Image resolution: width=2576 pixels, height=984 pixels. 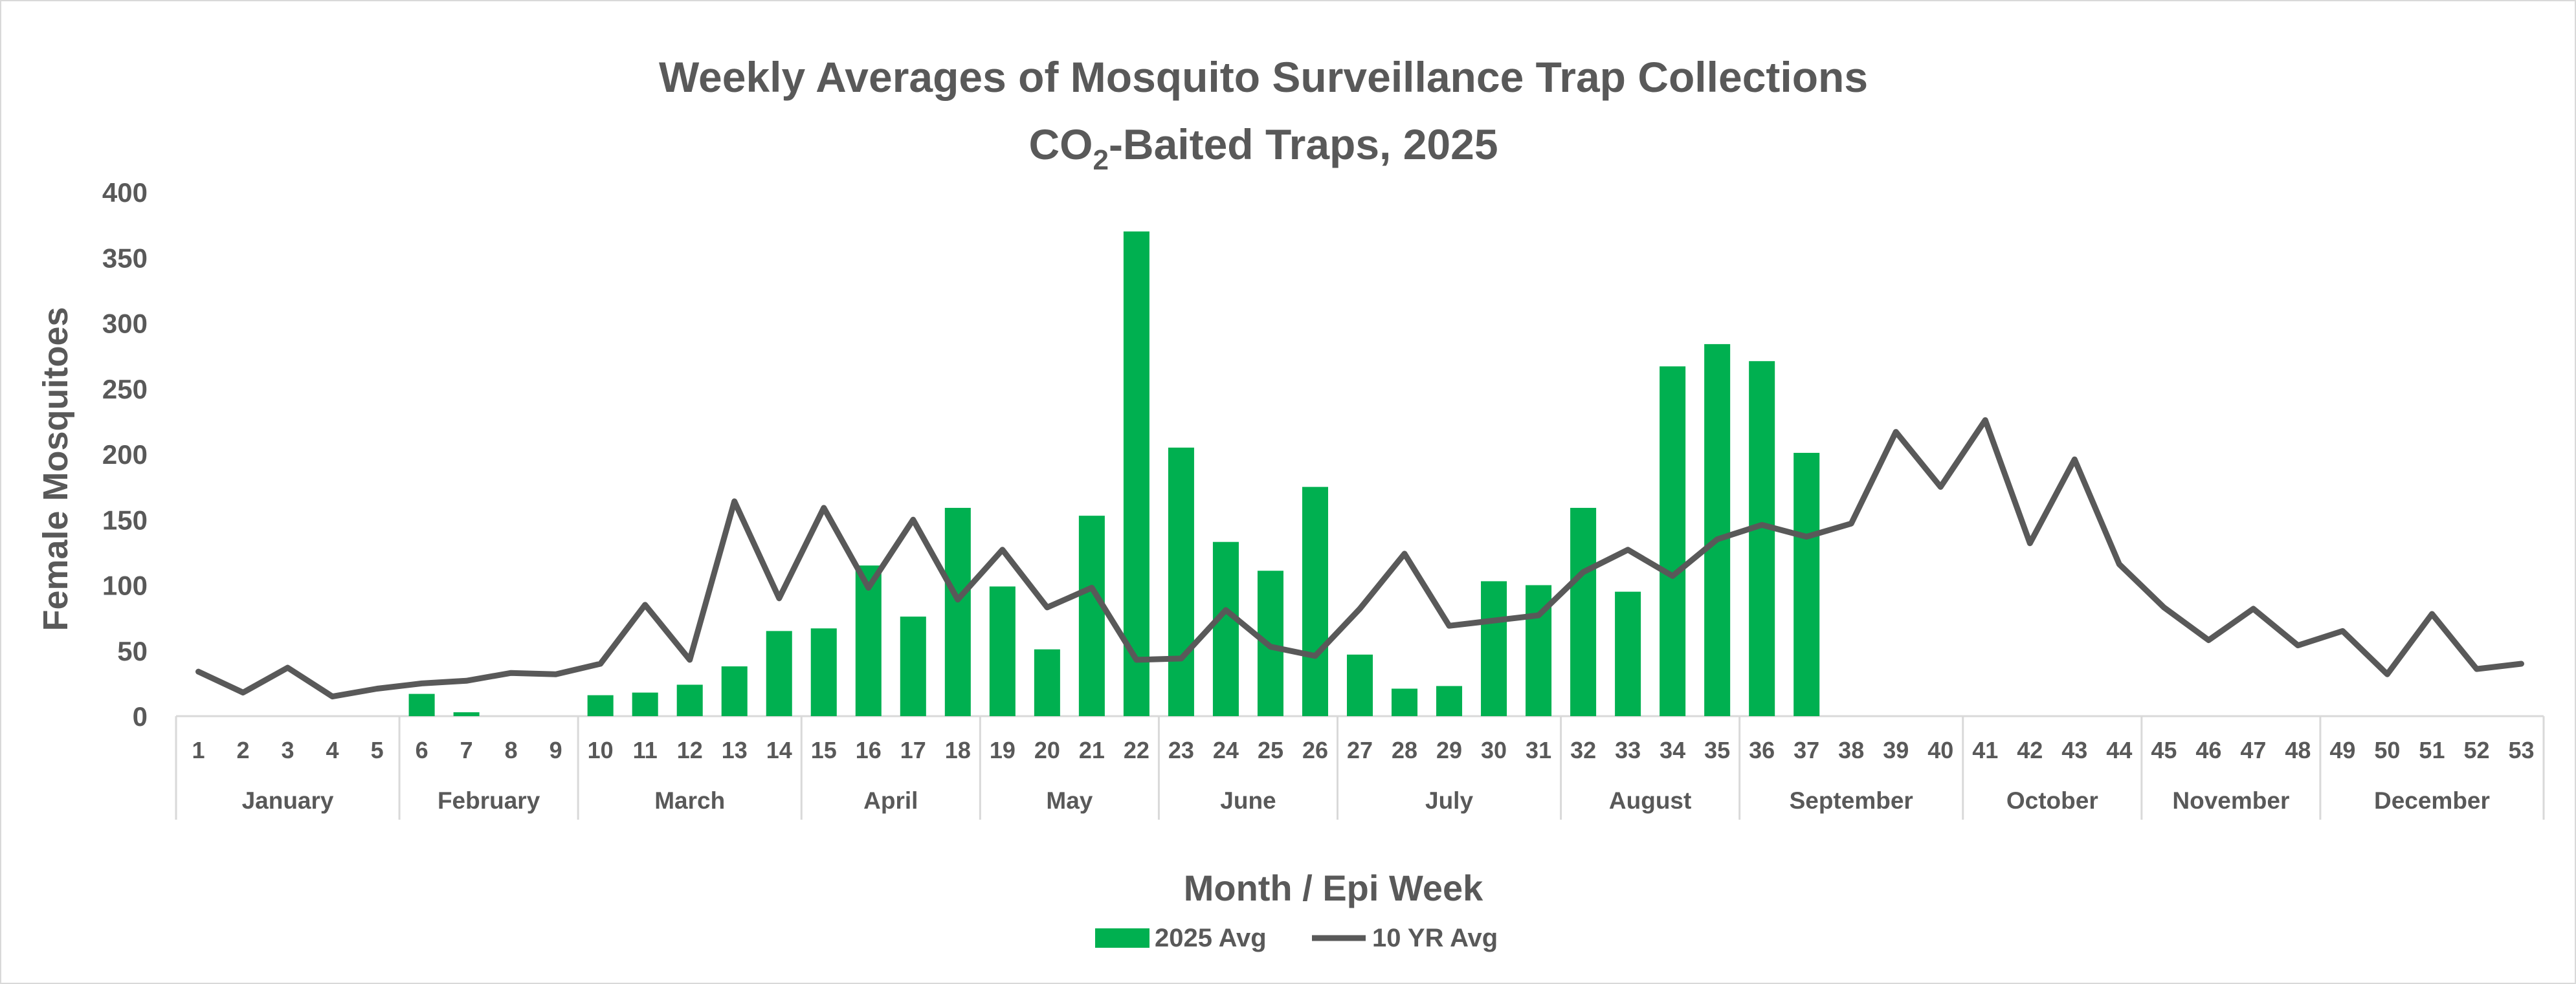 I want to click on month-label: June, so click(x=1248, y=800).